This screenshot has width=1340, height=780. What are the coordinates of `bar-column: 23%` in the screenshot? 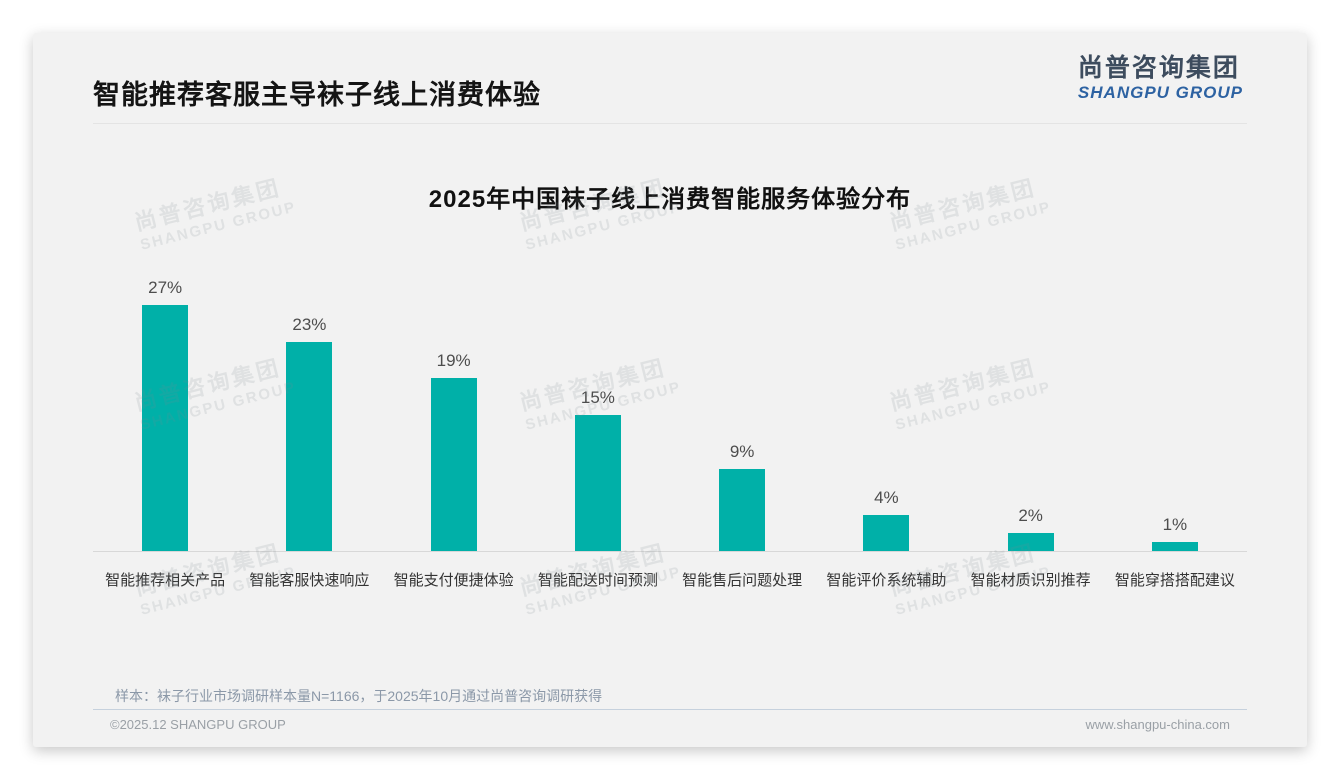 It's located at (309, 367).